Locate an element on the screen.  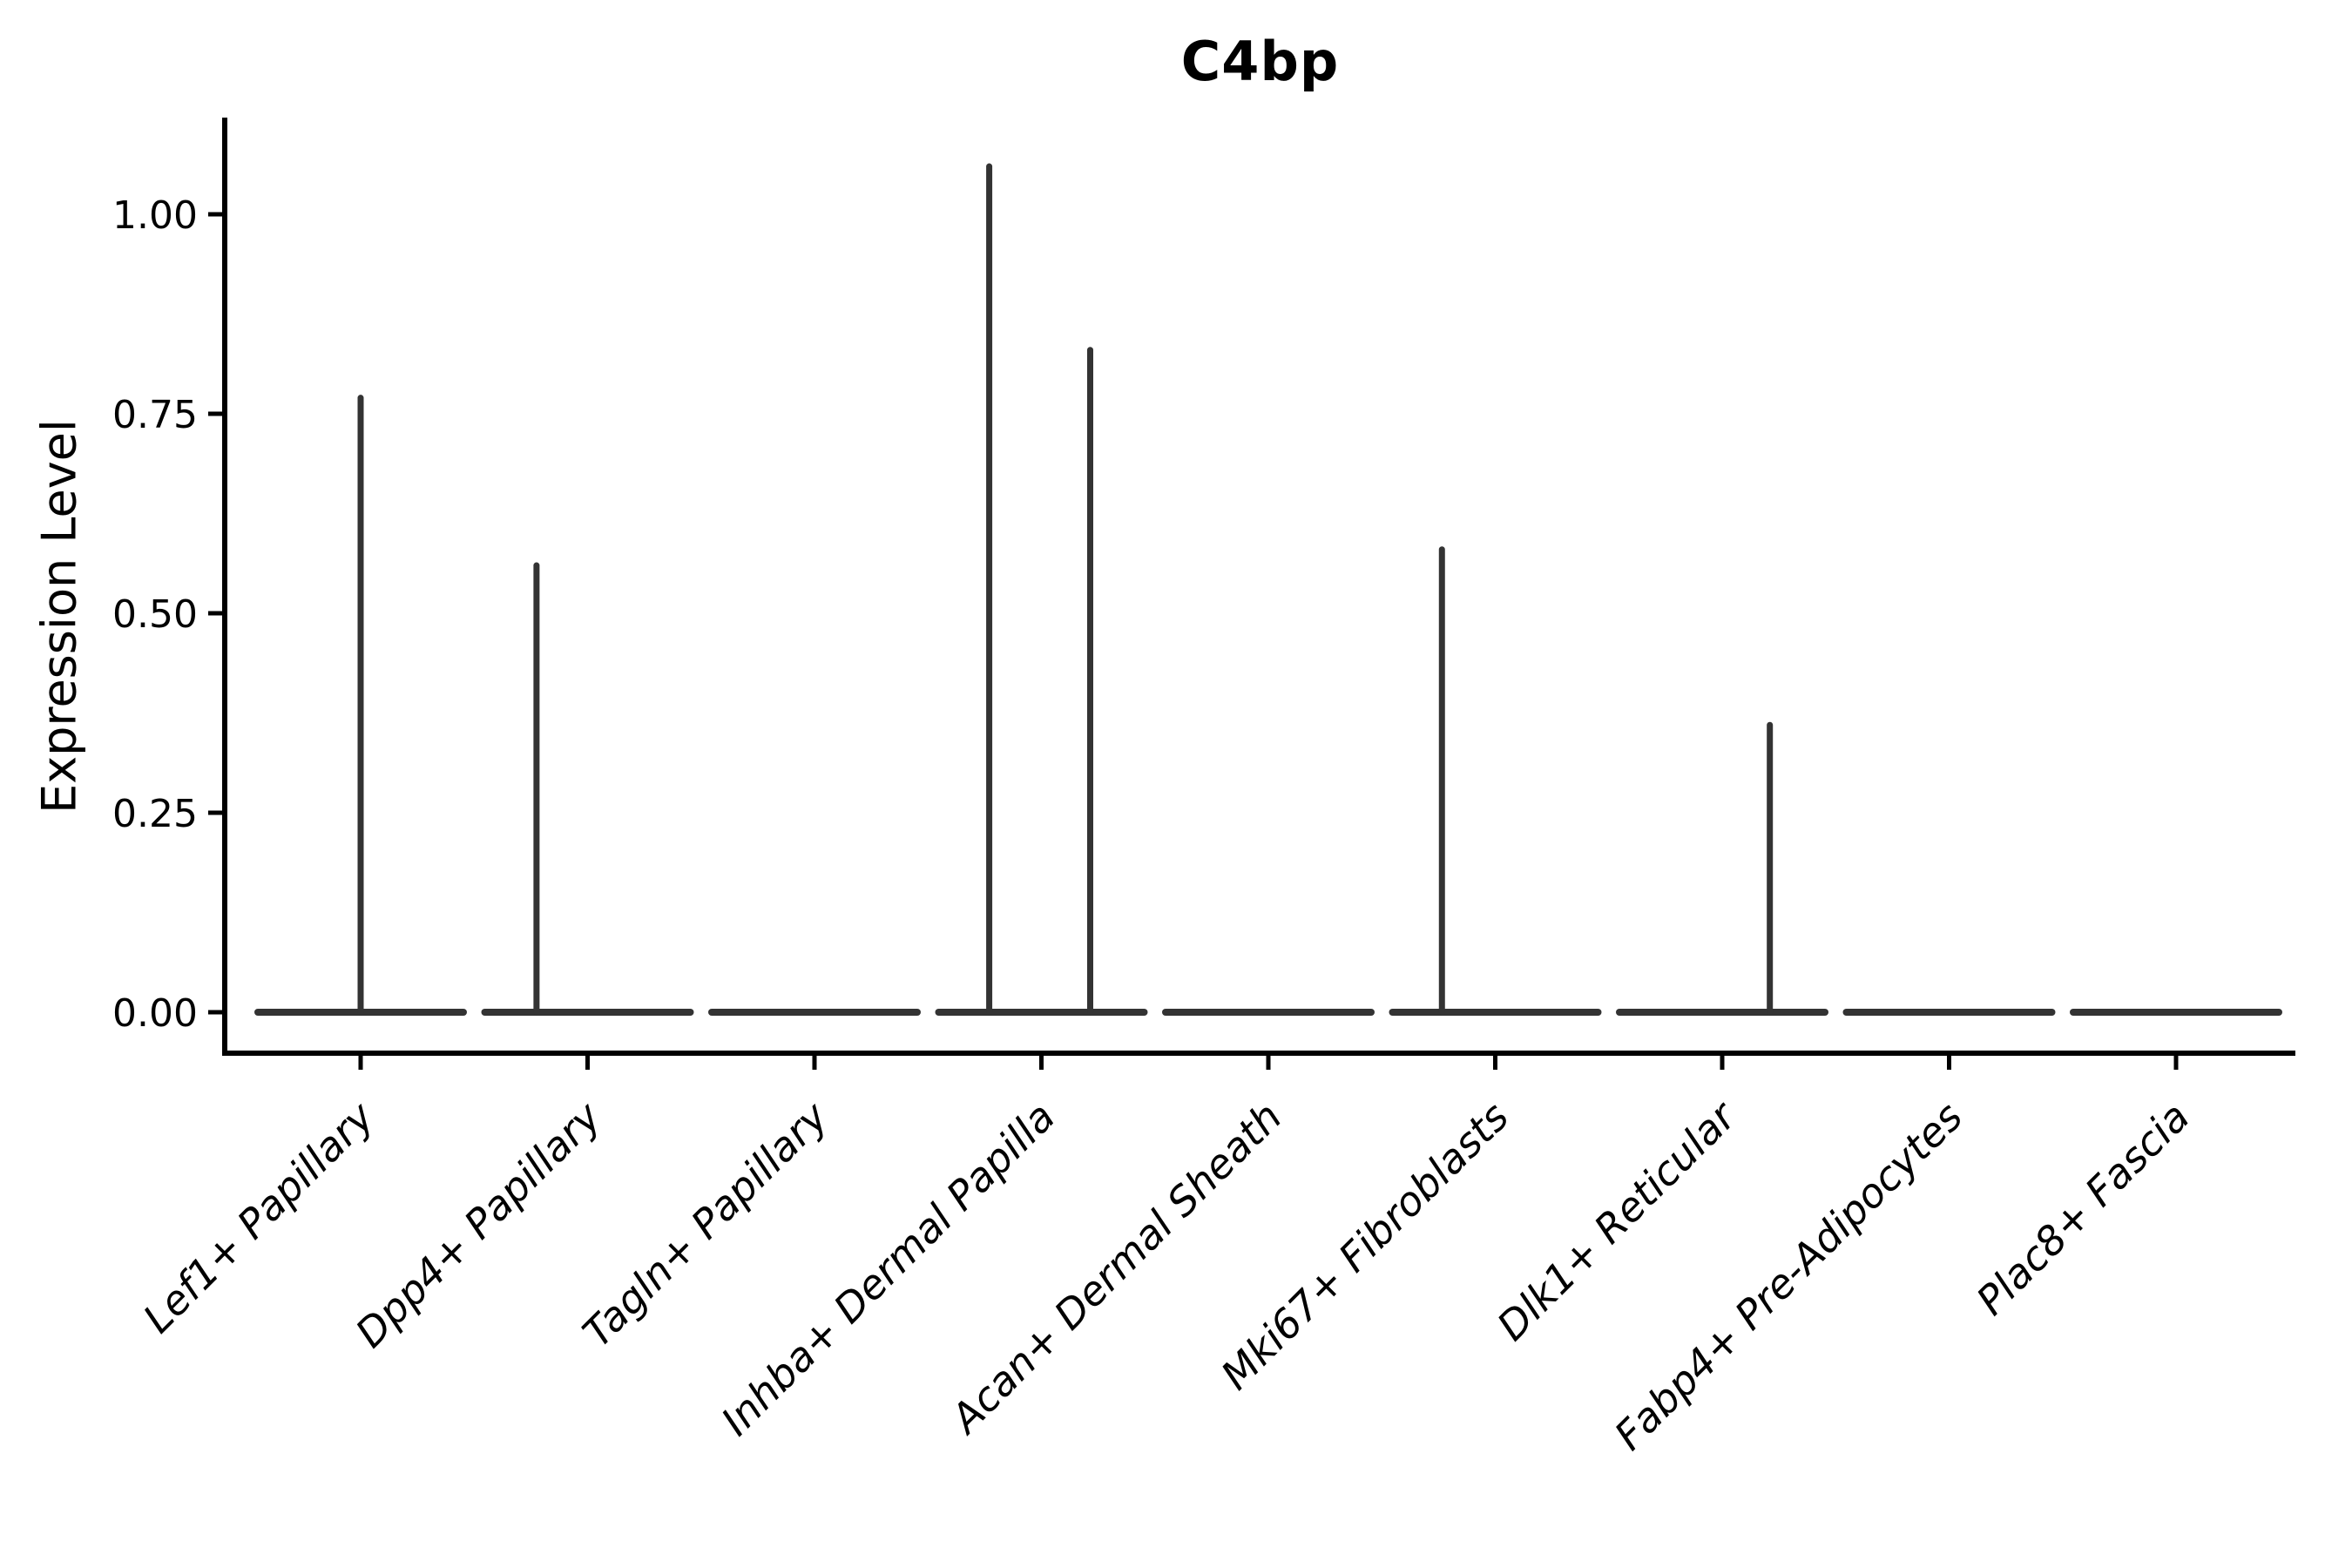
x-tick-label: Tagln+ Papillary is located at coordinates (705, 1224).